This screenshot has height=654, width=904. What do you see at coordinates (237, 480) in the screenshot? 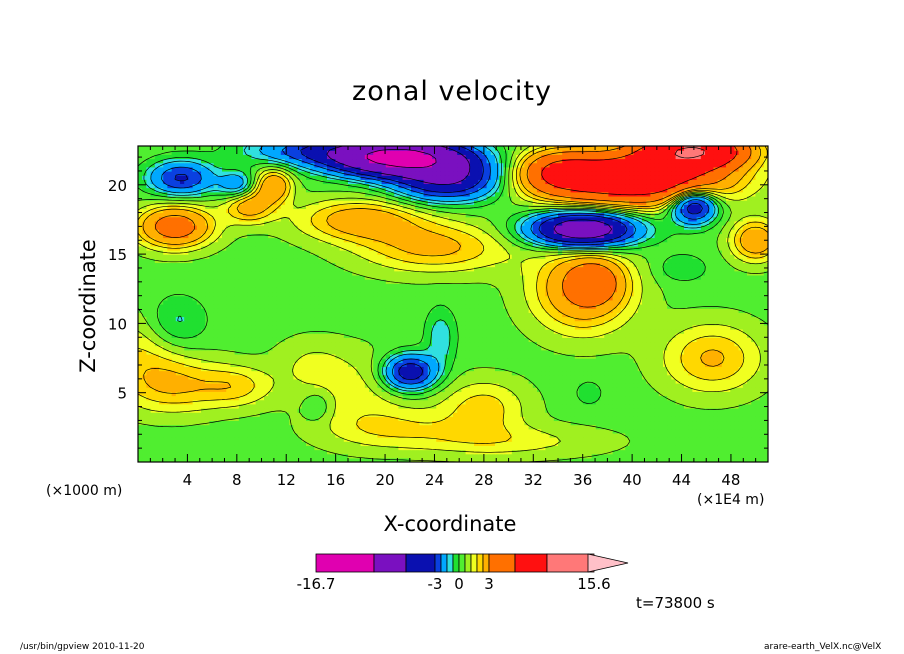
I see `x-tick-label: 8` at bounding box center [237, 480].